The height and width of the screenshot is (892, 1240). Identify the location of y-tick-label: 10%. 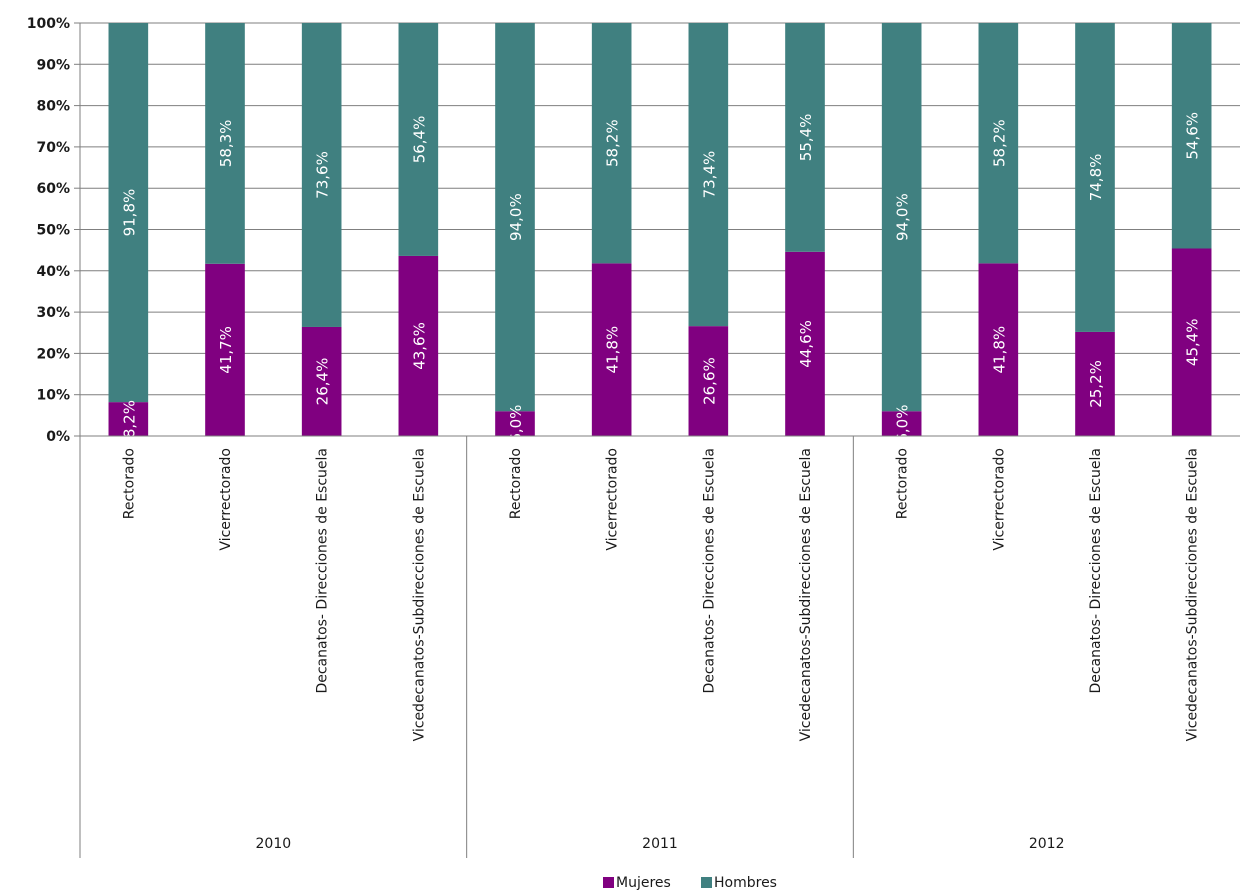
(53, 396).